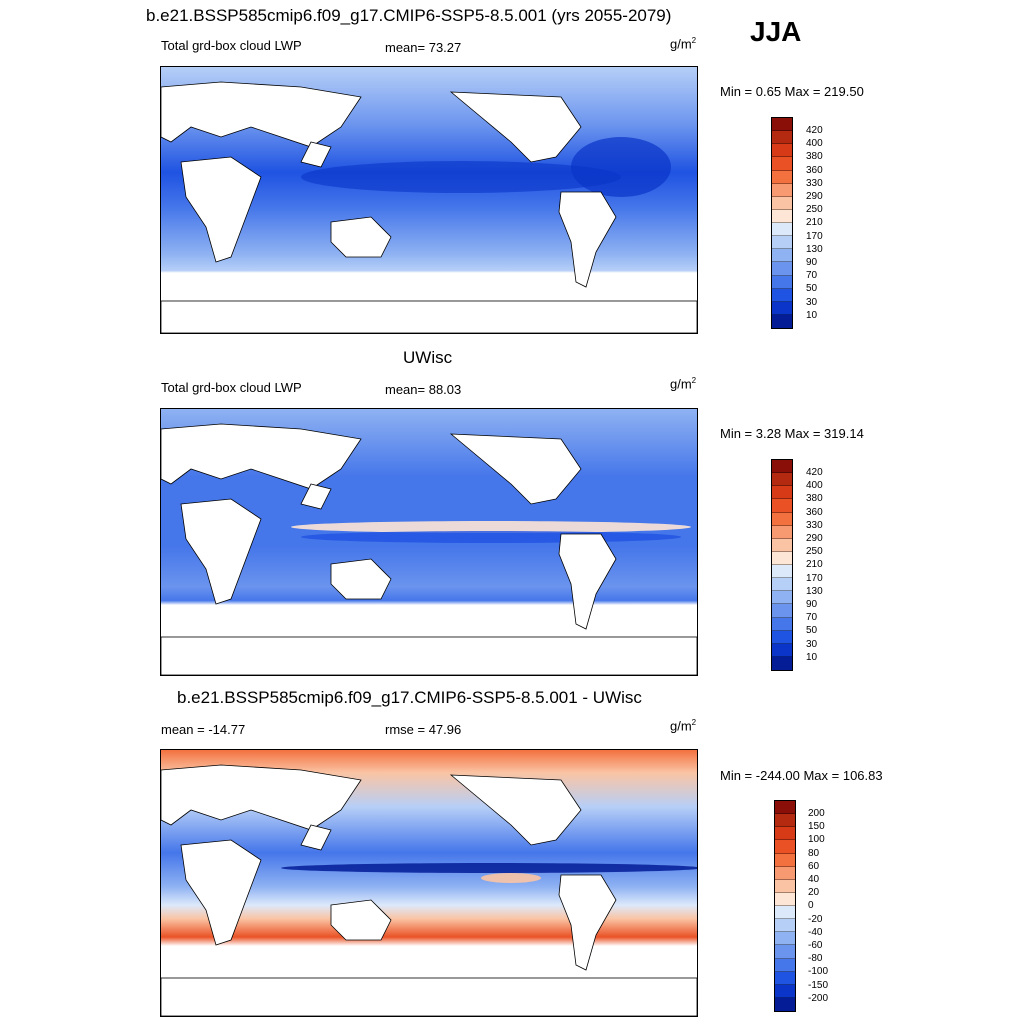 Image resolution: width=1024 pixels, height=1024 pixels. What do you see at coordinates (511, 878) in the screenshot?
I see `itcz-positive` at bounding box center [511, 878].